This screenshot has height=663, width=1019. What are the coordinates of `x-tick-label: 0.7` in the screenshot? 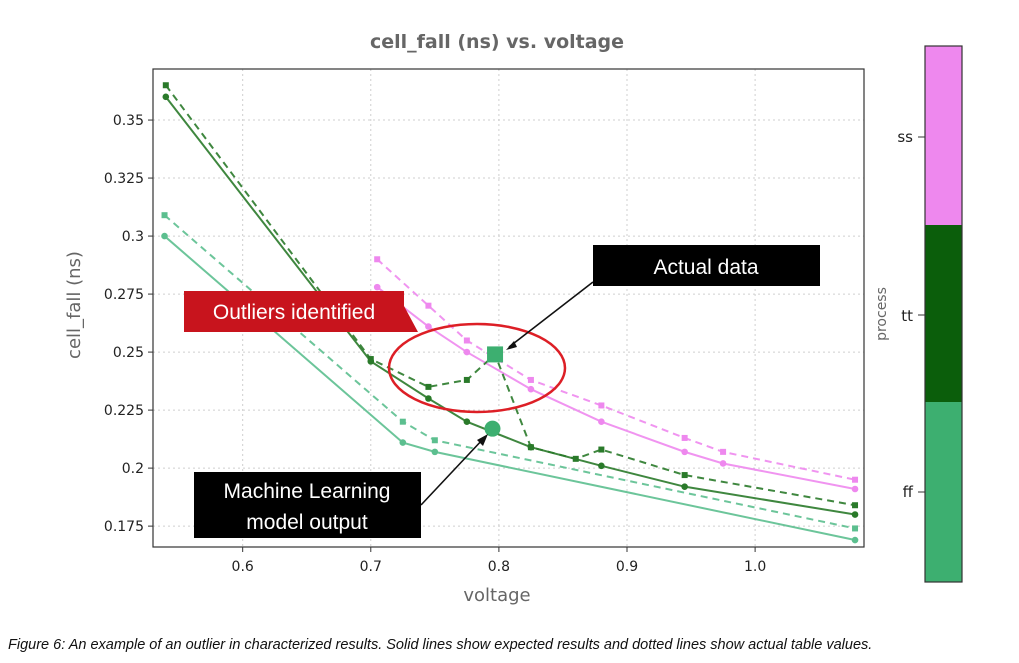 It's located at (371, 567).